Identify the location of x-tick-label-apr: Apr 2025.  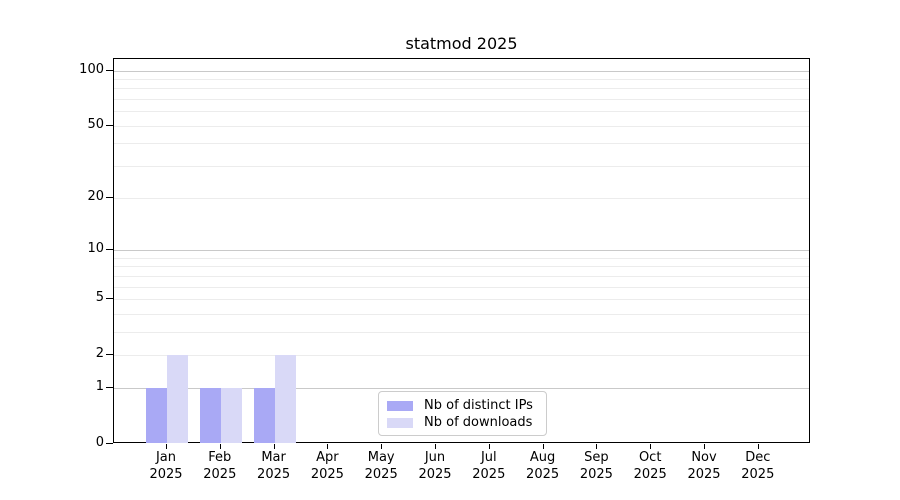
(327, 466).